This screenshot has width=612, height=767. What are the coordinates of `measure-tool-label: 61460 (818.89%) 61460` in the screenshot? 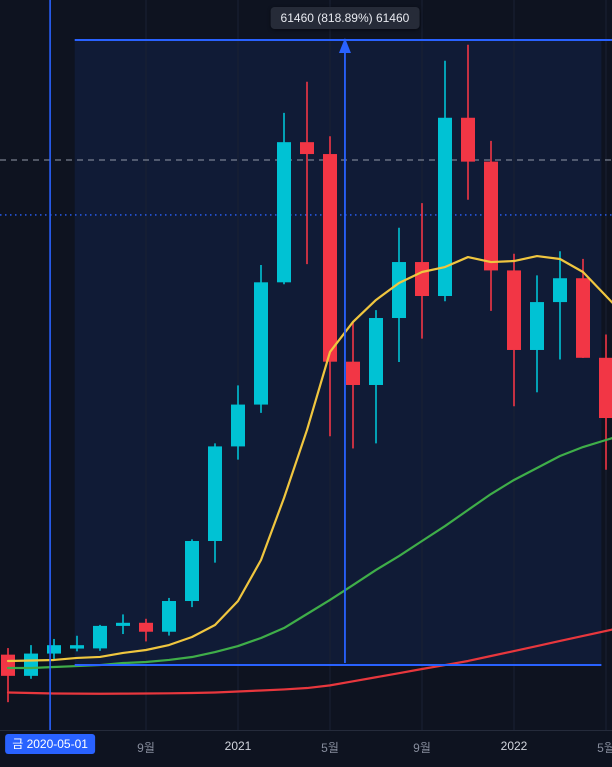 It's located at (345, 18).